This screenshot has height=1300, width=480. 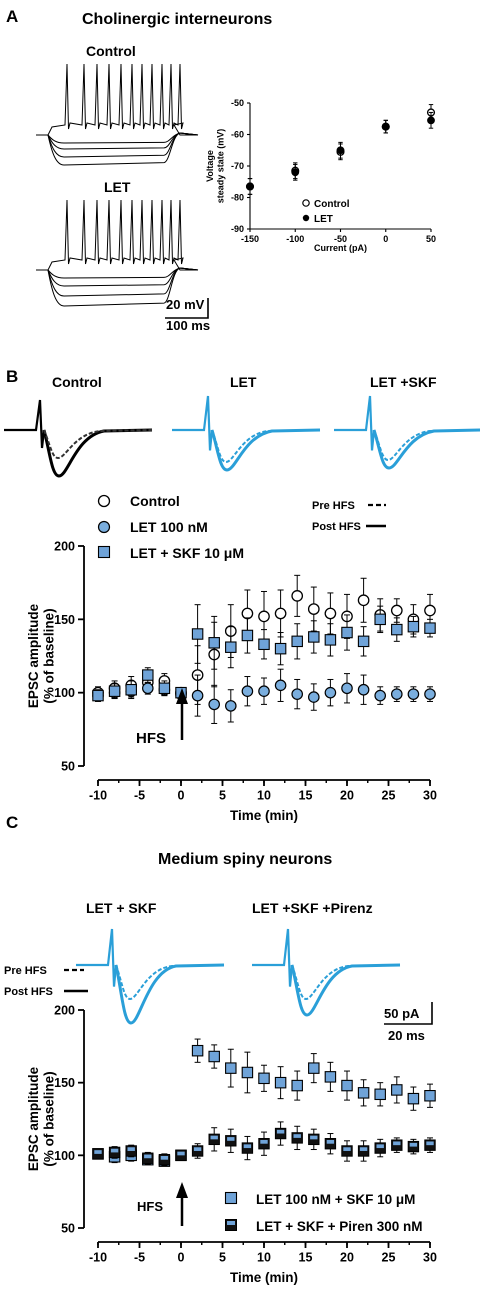 I want to click on let-skf-epsc-pre-hfs, so click(x=426, y=445).